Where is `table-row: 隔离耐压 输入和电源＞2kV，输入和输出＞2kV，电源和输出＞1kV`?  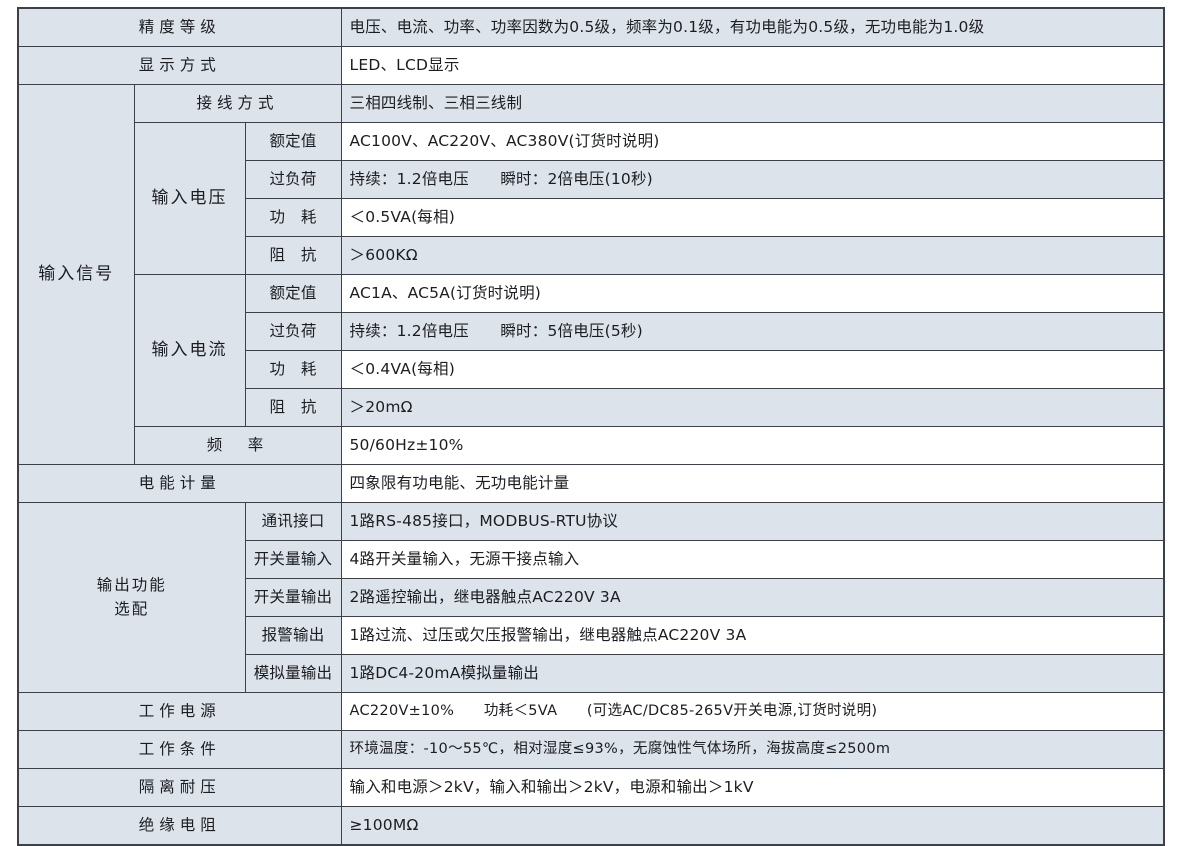
table-row: 隔离耐压 输入和电源＞2kV，输入和输出＞2kV，电源和输出＞1kV is located at coordinates (591, 787).